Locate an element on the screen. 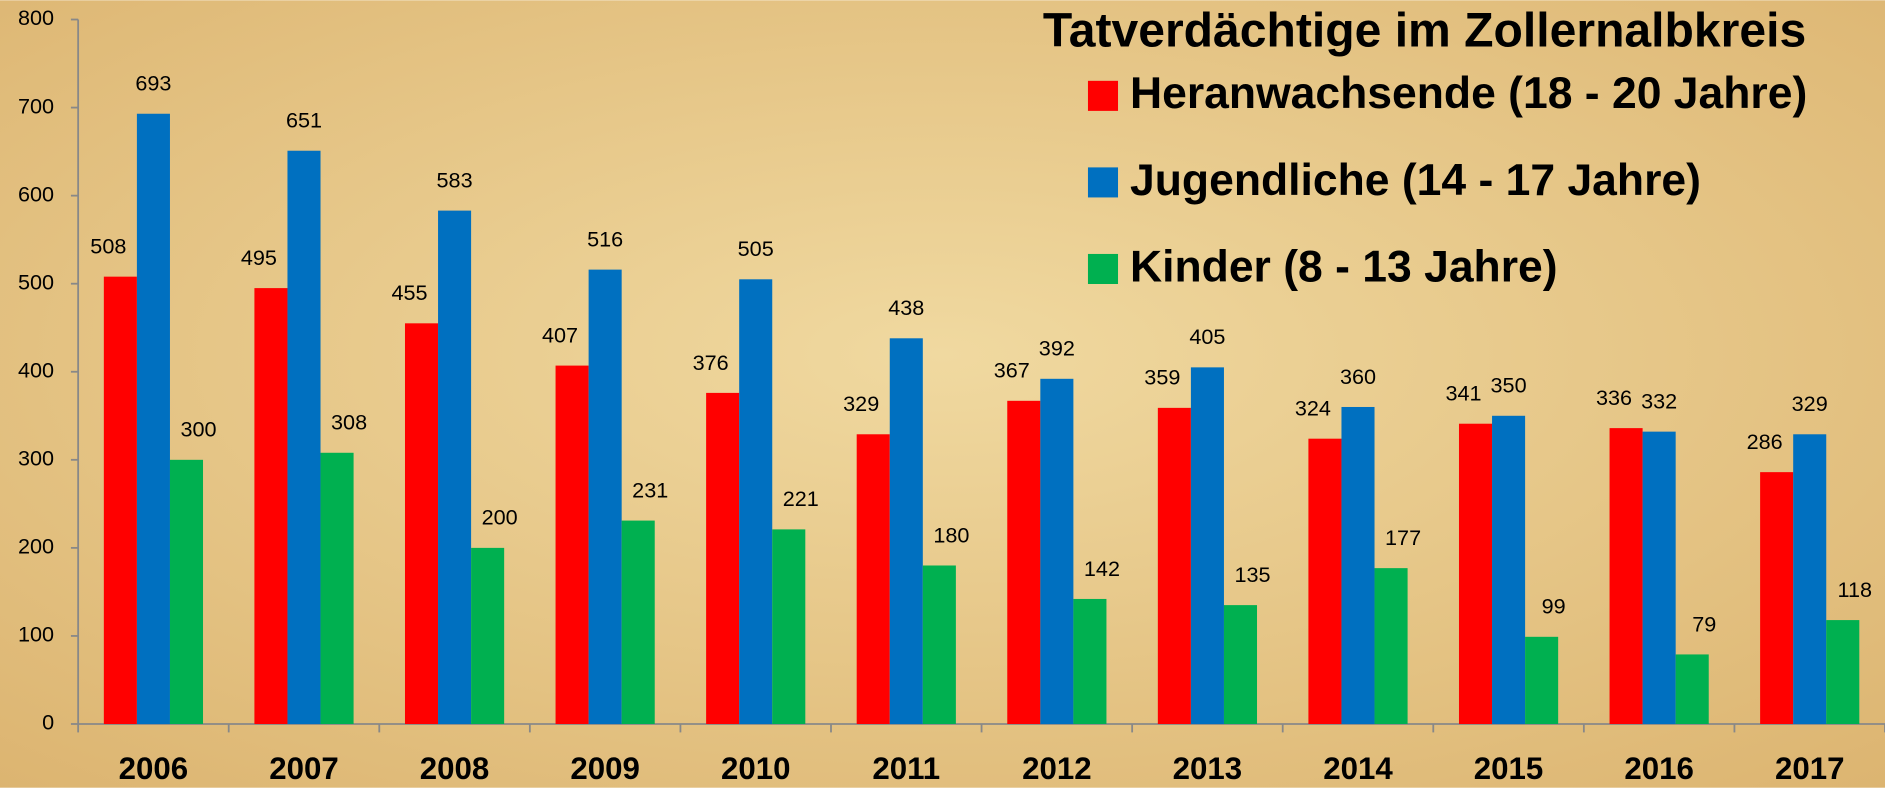 This screenshot has height=788, width=1885. x-tick-label: 2017 is located at coordinates (1810, 768).